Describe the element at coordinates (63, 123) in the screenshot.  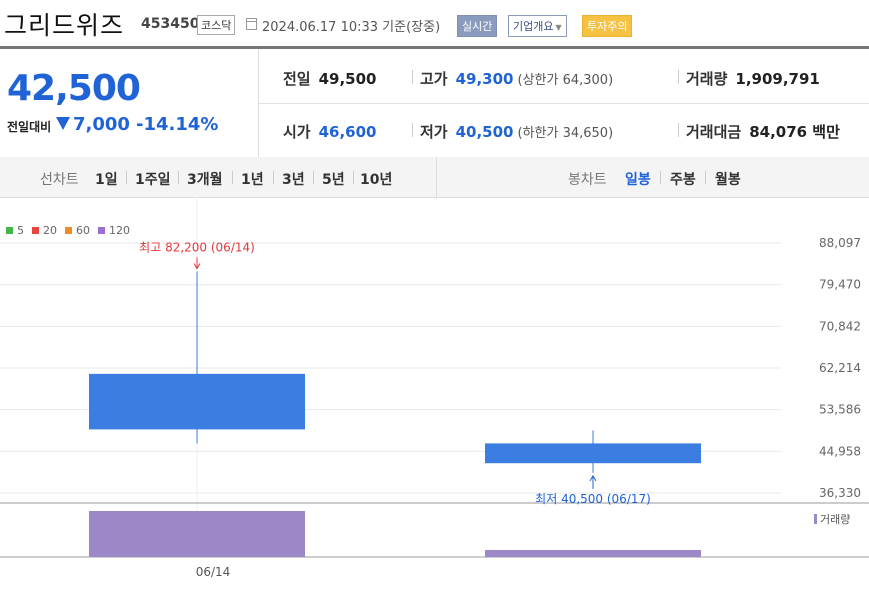
I see `down-triangle-icon` at that location.